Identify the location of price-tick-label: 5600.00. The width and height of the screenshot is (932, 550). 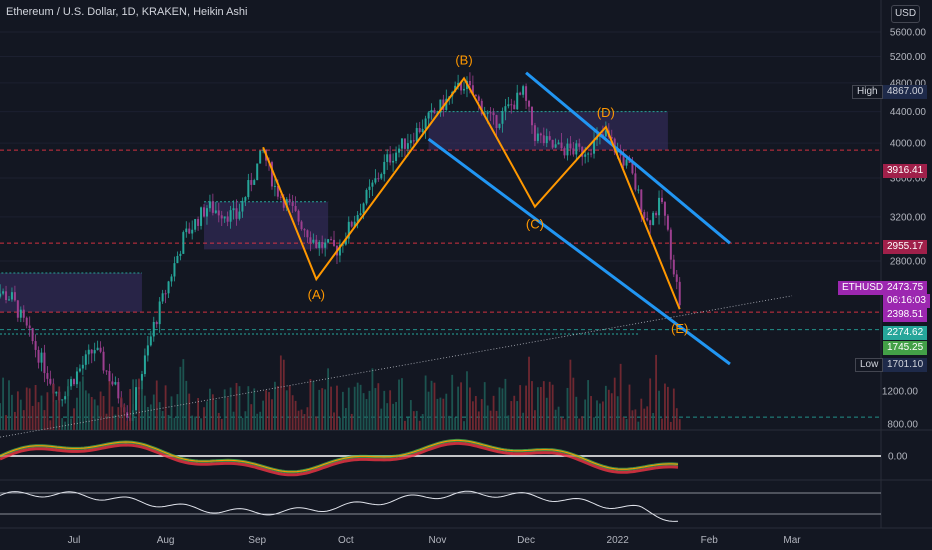
(908, 33).